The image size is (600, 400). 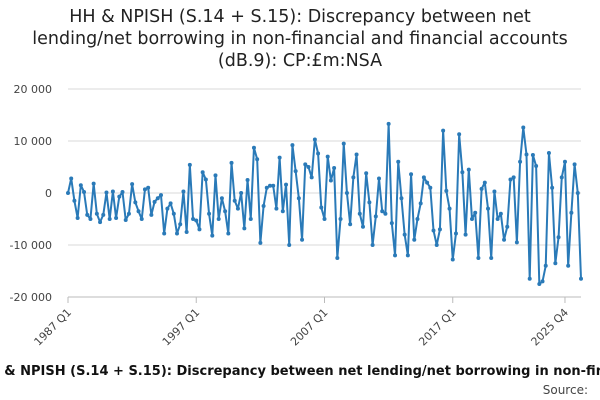 What do you see at coordinates (33, 141) in the screenshot?
I see `y-tick-label: 10 000` at bounding box center [33, 141].